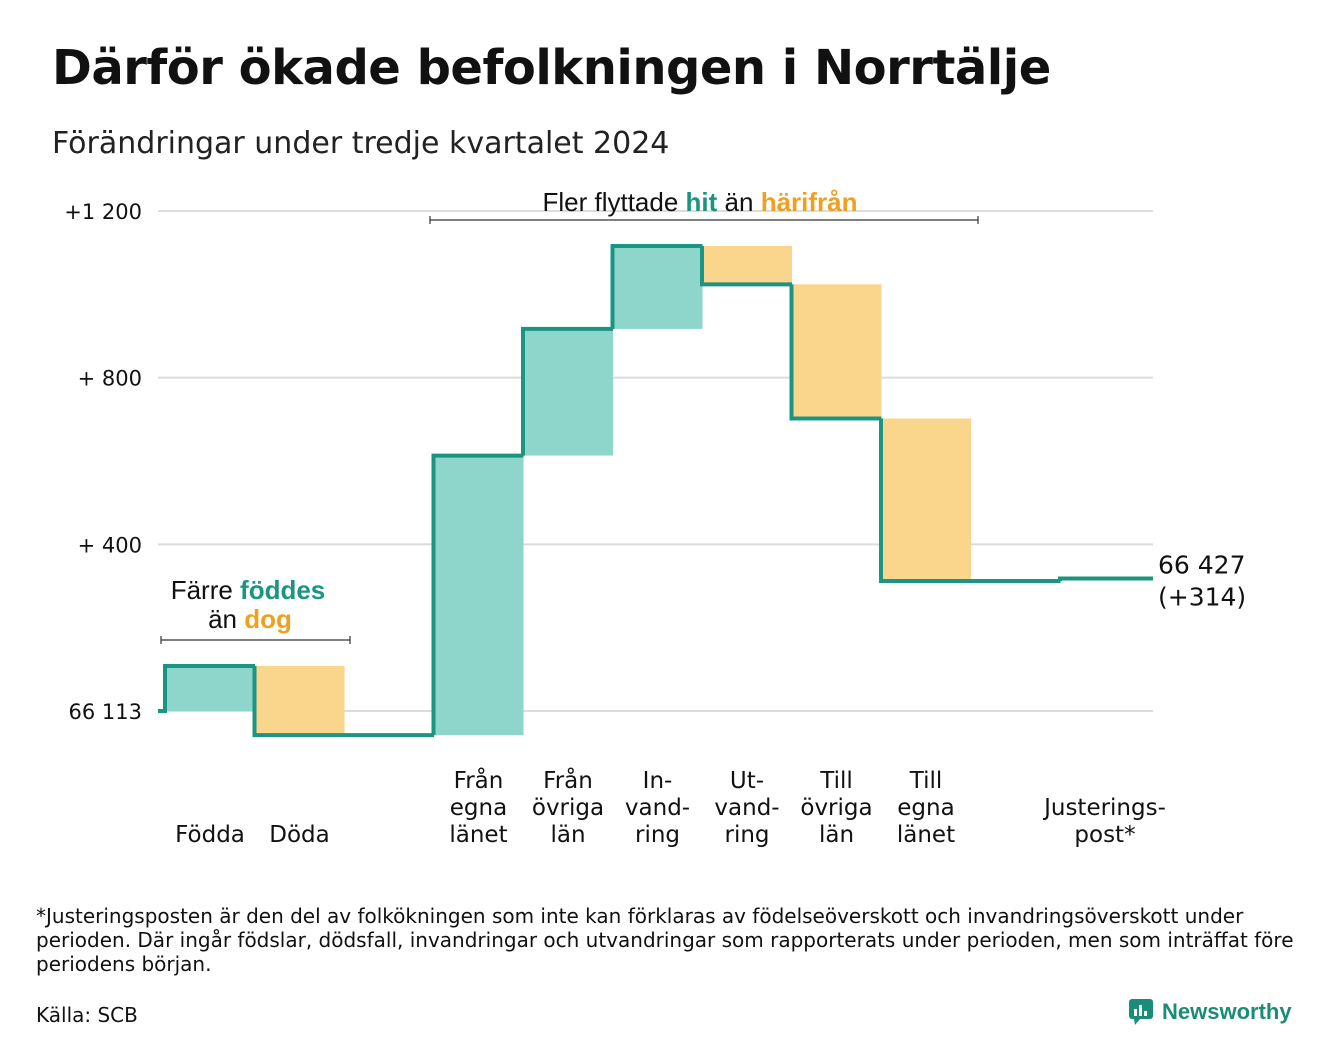  What do you see at coordinates (87, 1015) in the screenshot?
I see `source-label: Källa: SCB` at bounding box center [87, 1015].